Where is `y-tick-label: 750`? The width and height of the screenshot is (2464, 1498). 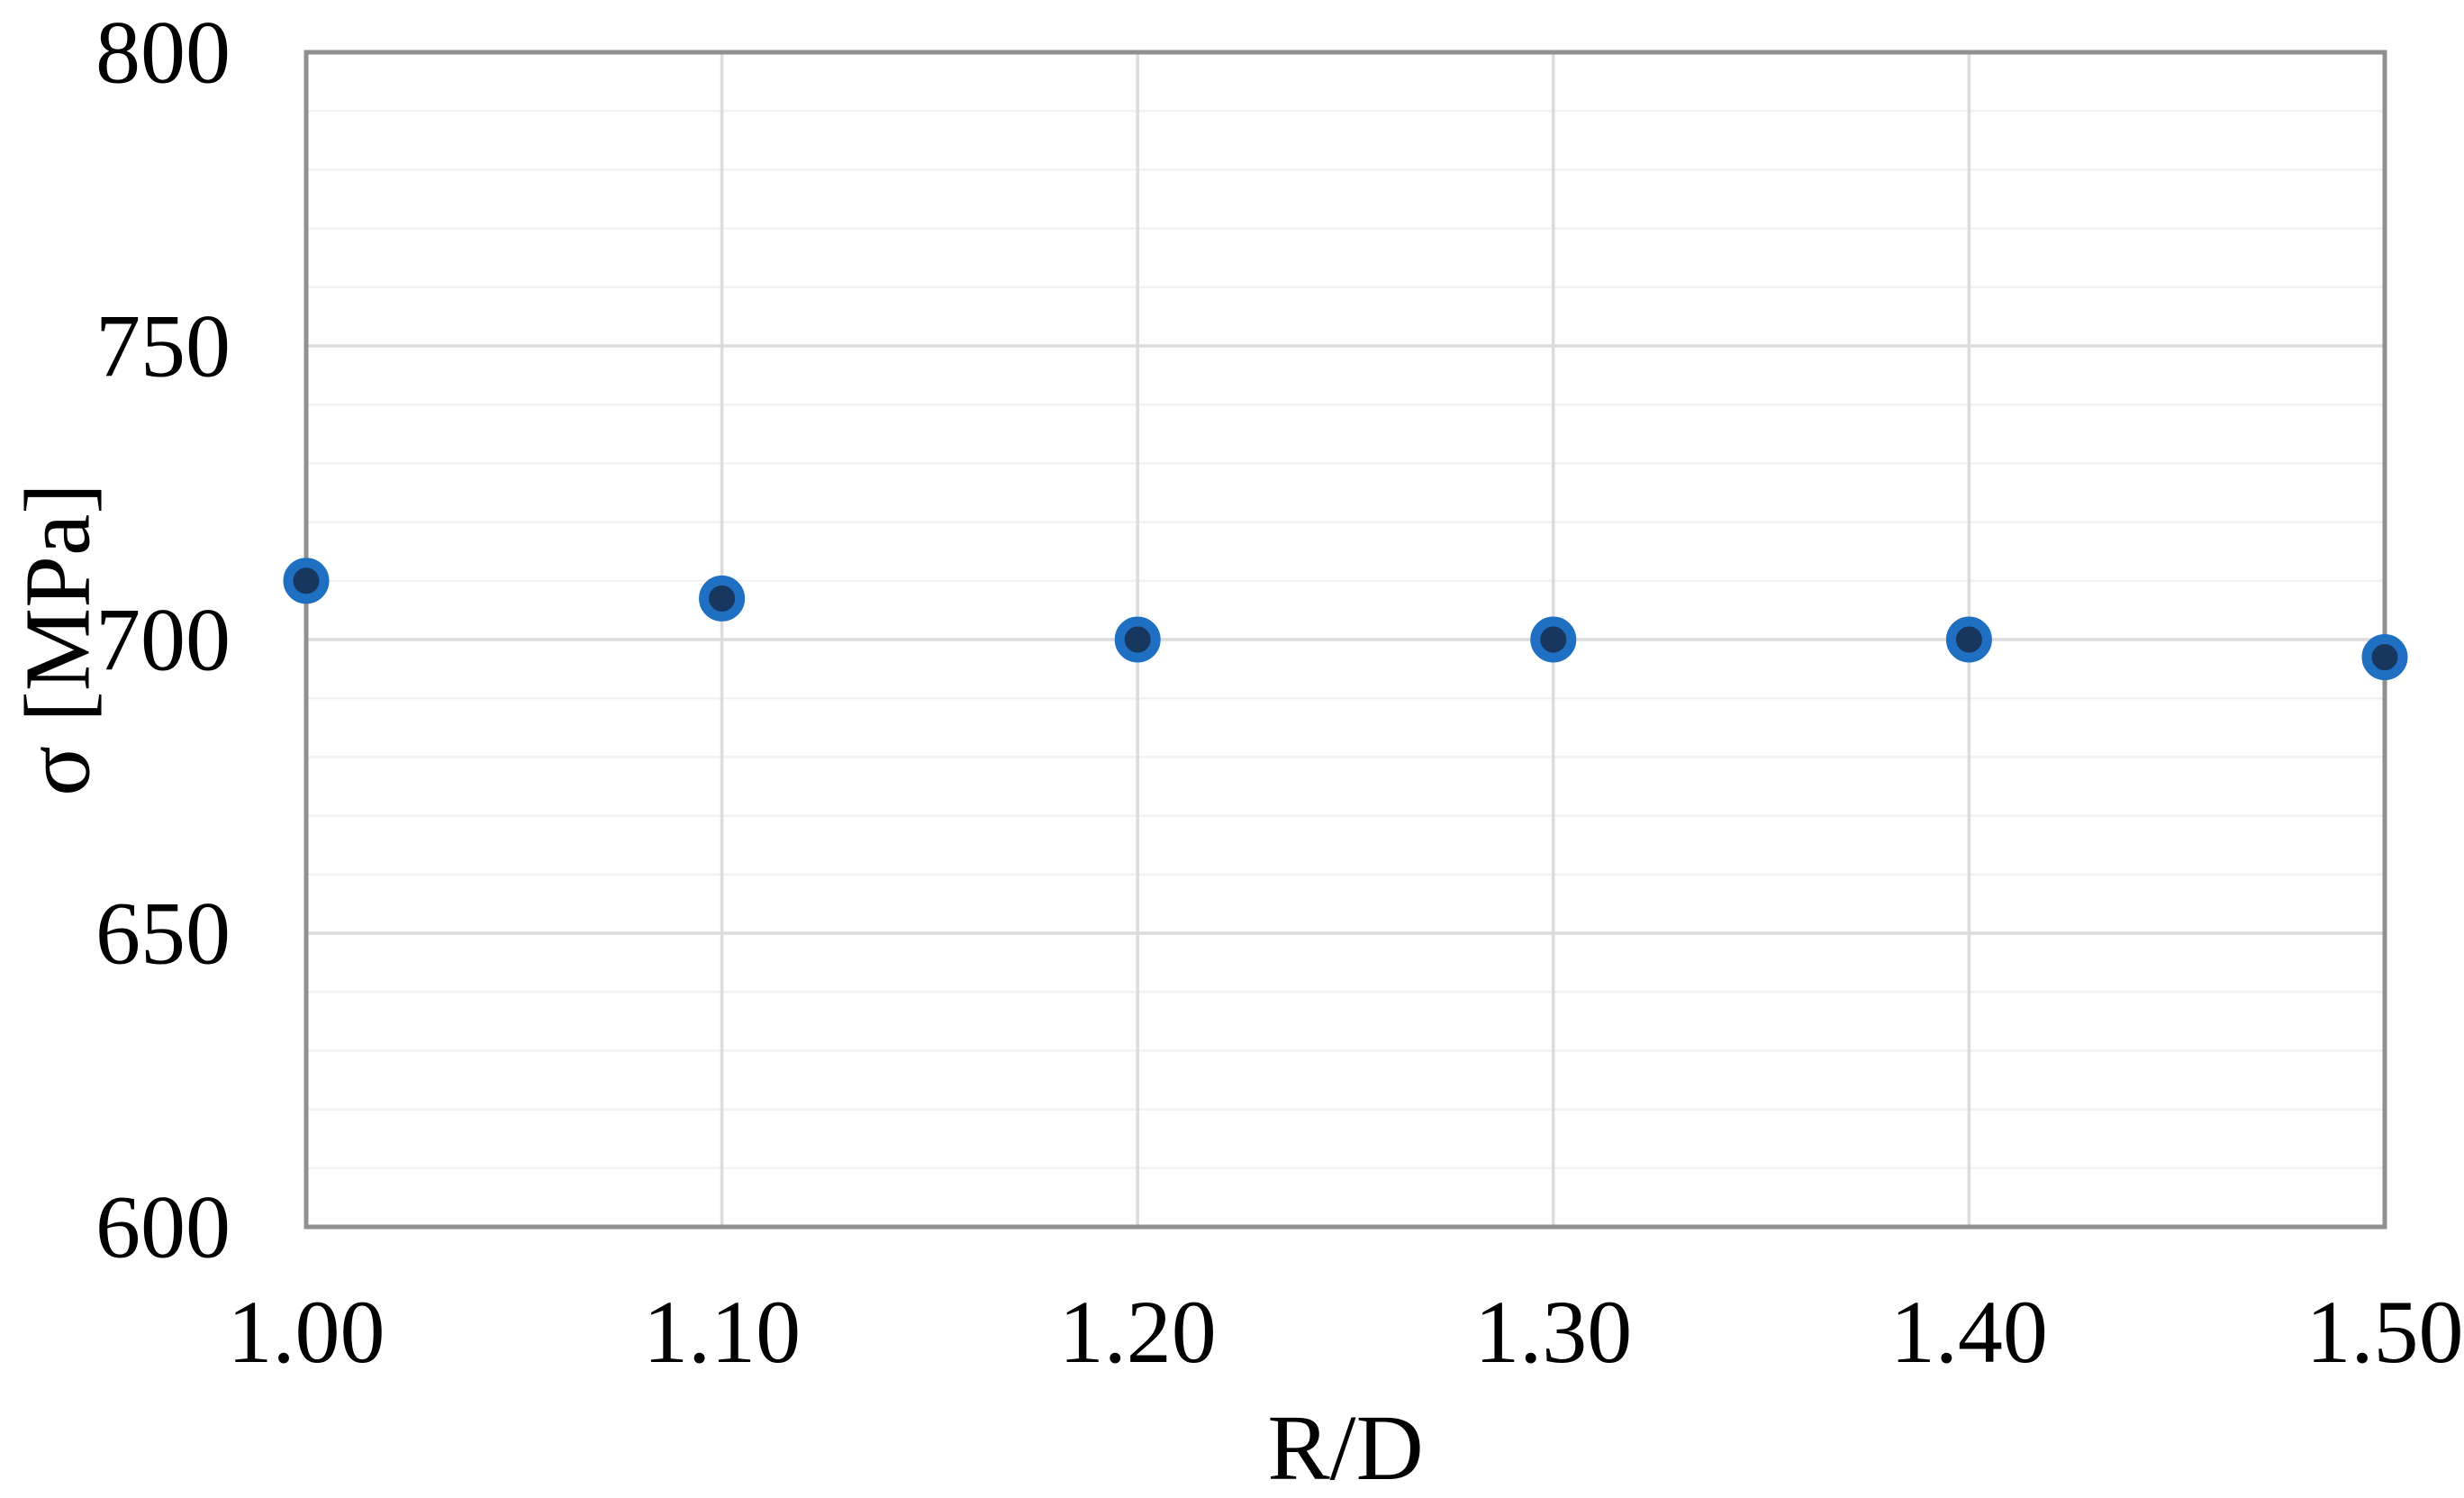
y-tick-label: 750 is located at coordinates (163, 346).